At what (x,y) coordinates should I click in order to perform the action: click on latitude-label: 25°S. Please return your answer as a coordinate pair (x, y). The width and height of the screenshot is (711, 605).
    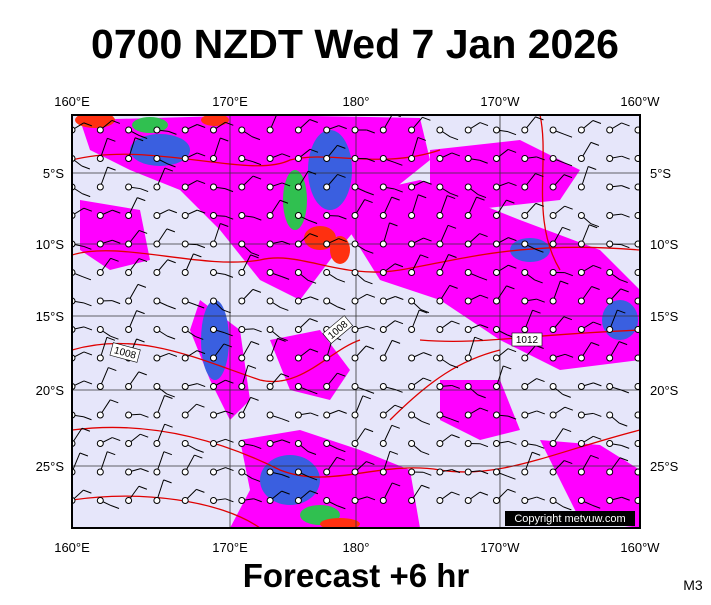
    Looking at the image, I should click on (664, 466).